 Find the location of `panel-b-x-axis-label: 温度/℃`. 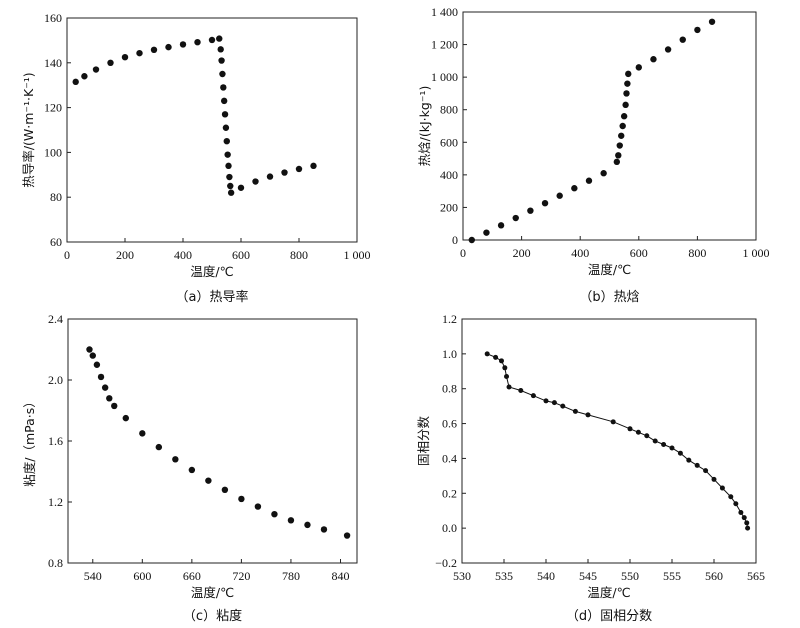

panel-b-x-axis-label: 温度/℃ is located at coordinates (609, 269).